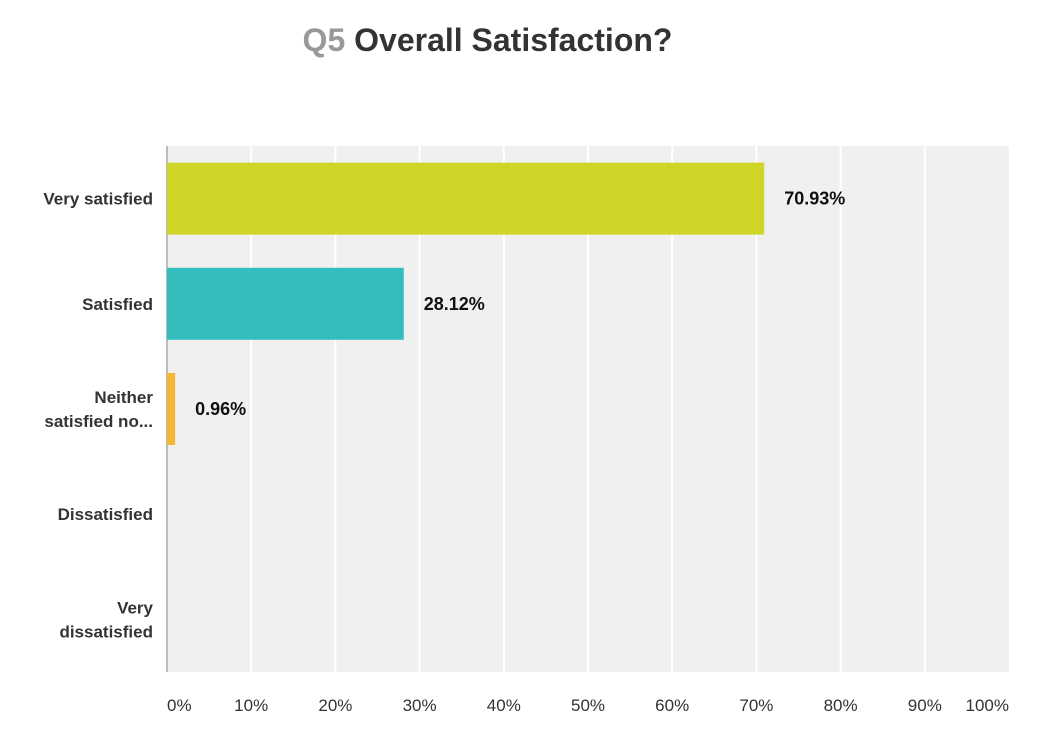  What do you see at coordinates (117, 304) in the screenshot?
I see `category-label: Satisfied` at bounding box center [117, 304].